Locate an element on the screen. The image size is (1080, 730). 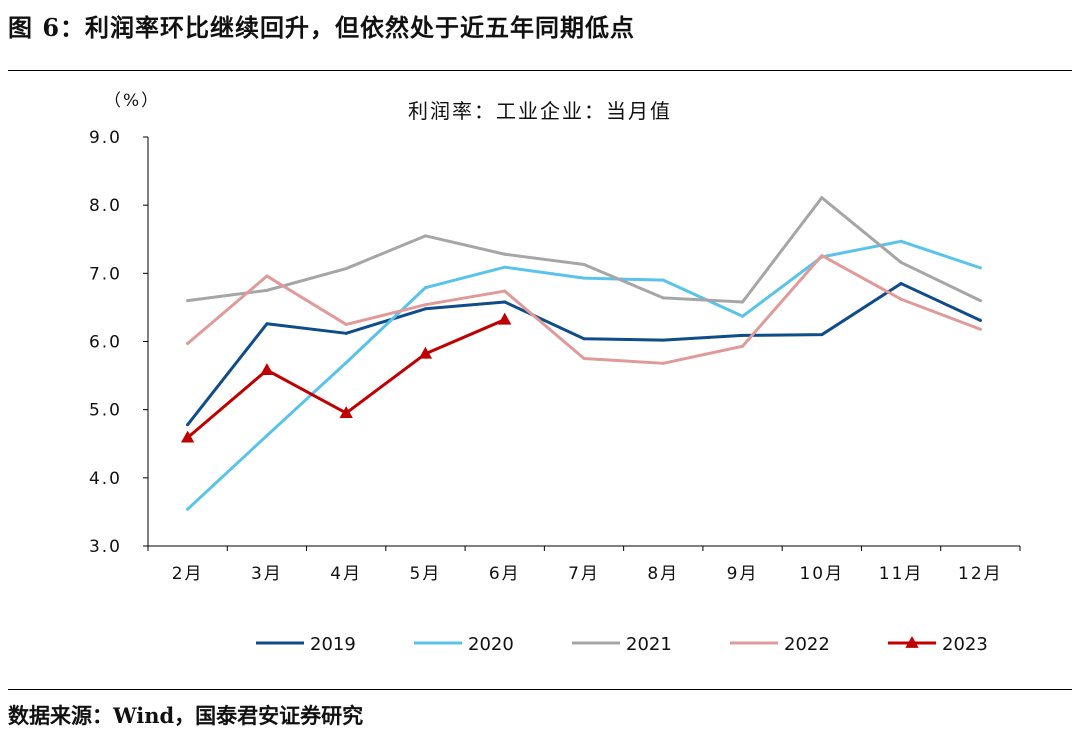
legend-label: 2023 is located at coordinates (965, 644).